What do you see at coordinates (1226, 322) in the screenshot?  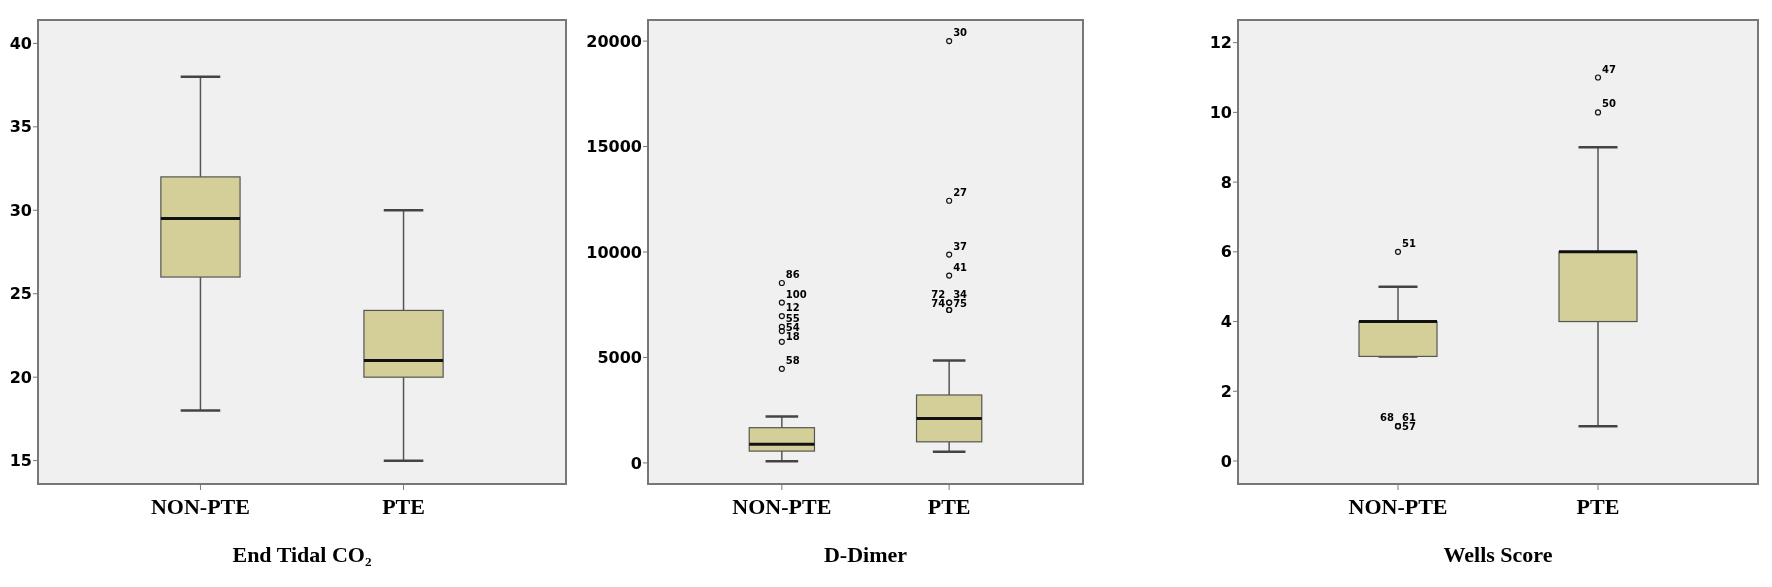 I see `y-tick-label: 4` at bounding box center [1226, 322].